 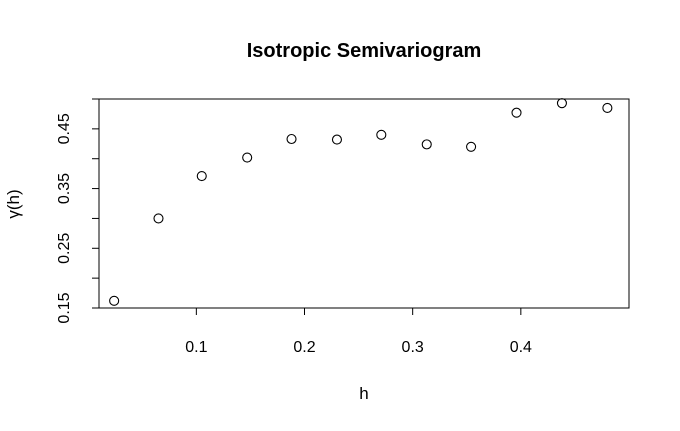 I want to click on chart-title: Isotropic Semivariogram, so click(x=364, y=51).